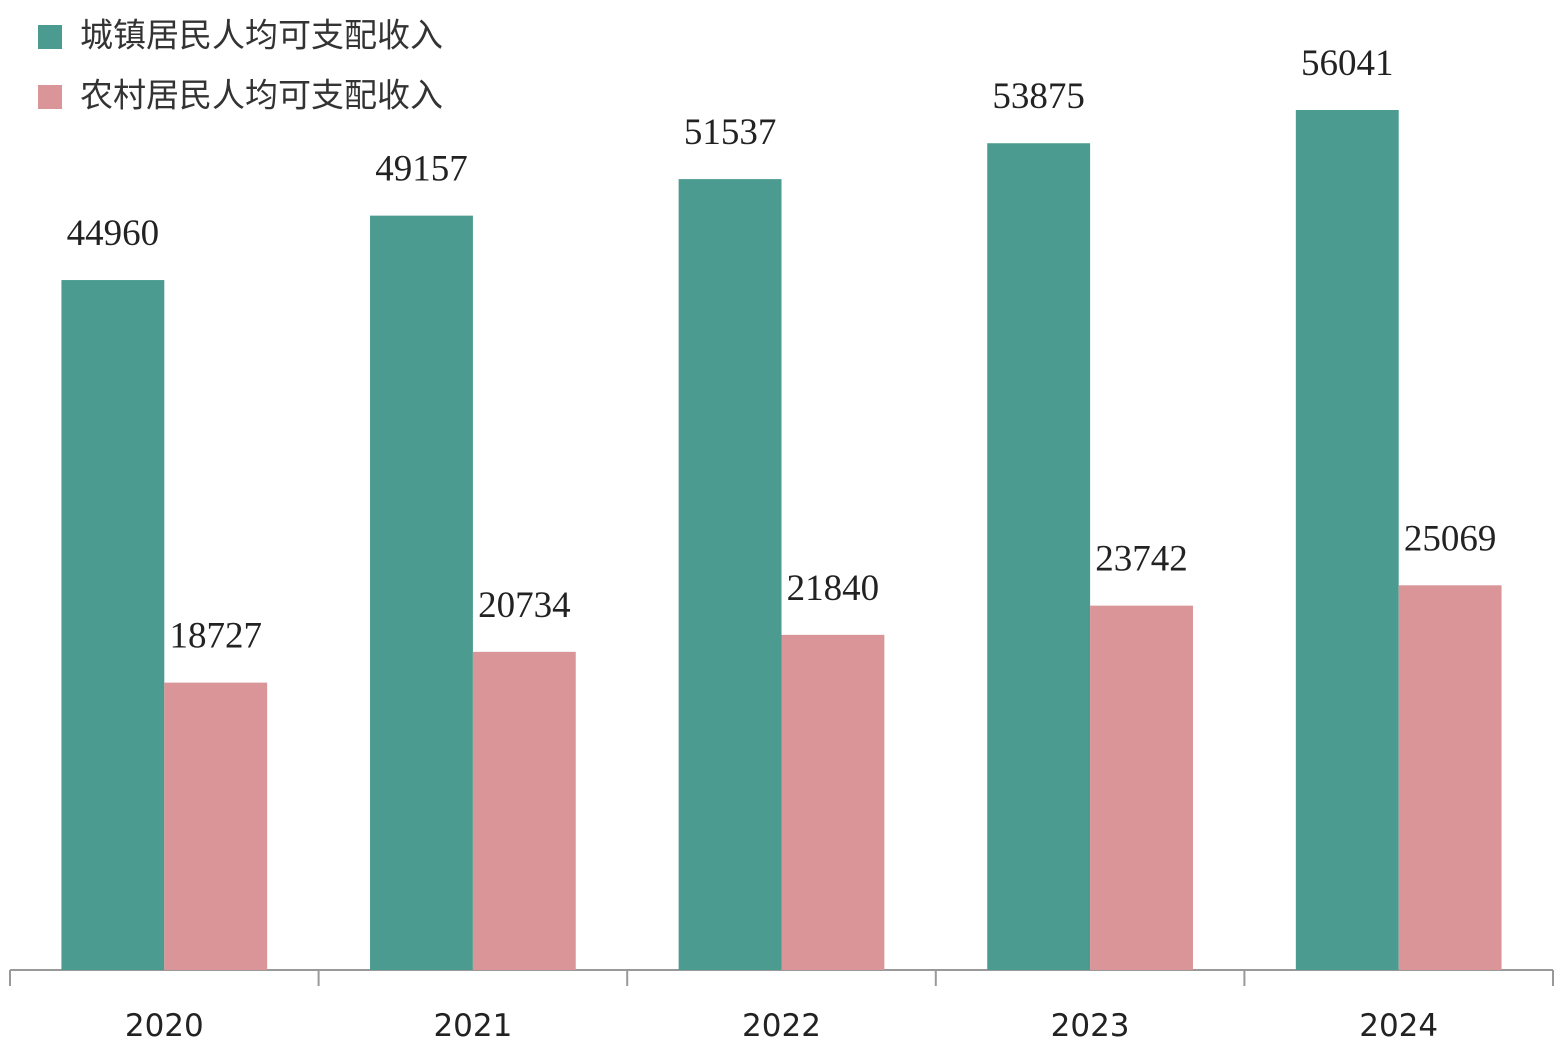 The height and width of the screenshot is (1053, 1565). What do you see at coordinates (1141, 559) in the screenshot?
I see `value-label: 23742` at bounding box center [1141, 559].